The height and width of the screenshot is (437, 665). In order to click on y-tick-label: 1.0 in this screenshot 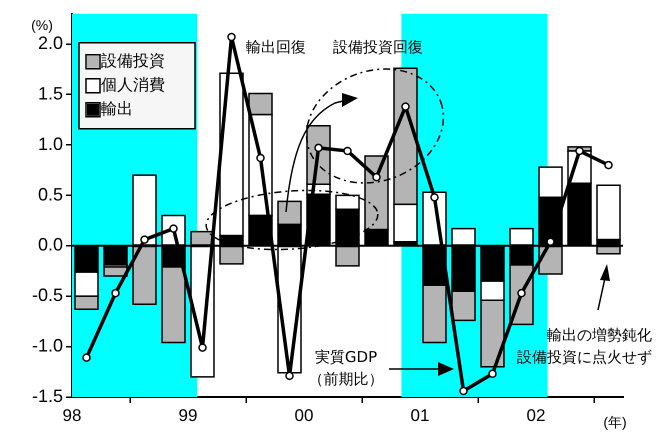, I will do `click(50, 144)`.